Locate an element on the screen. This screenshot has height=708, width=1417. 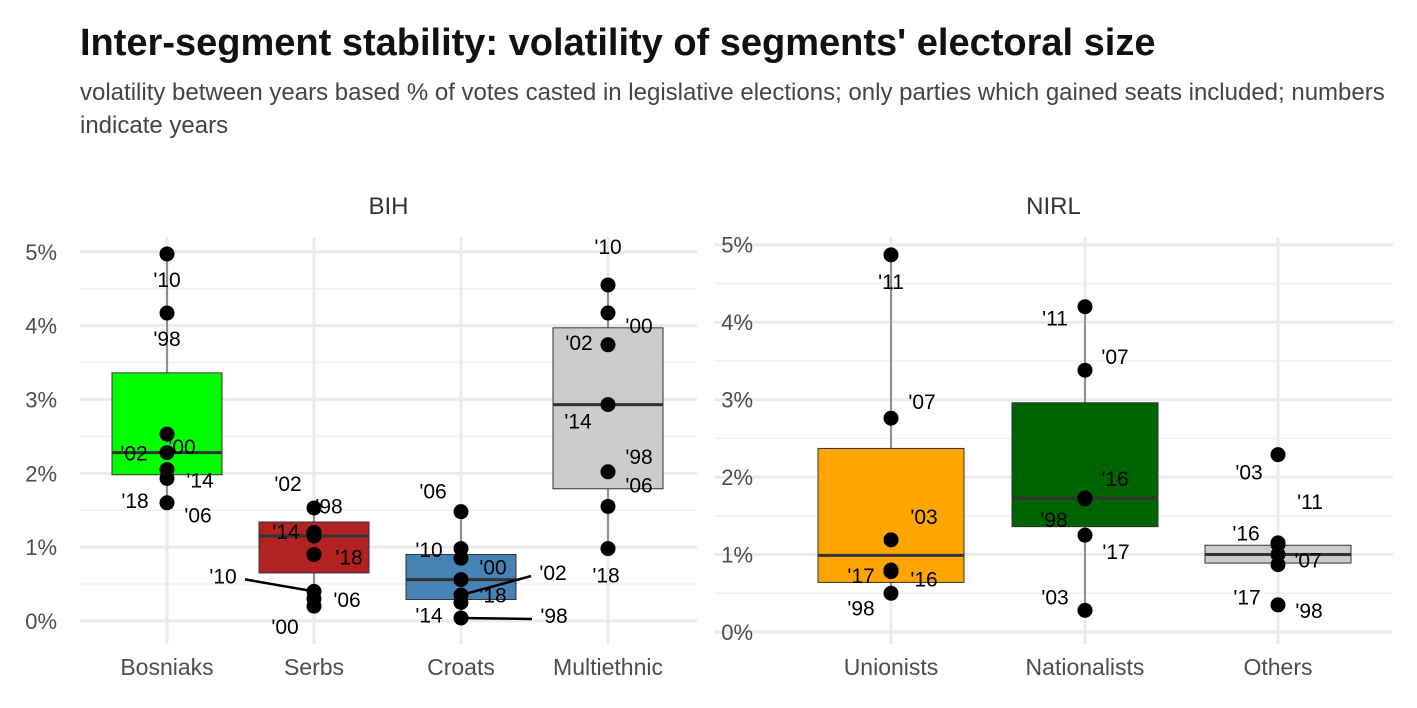
box-croats: '06 '00 '10 '18 '02 '14 '98 is located at coordinates (486, 554).